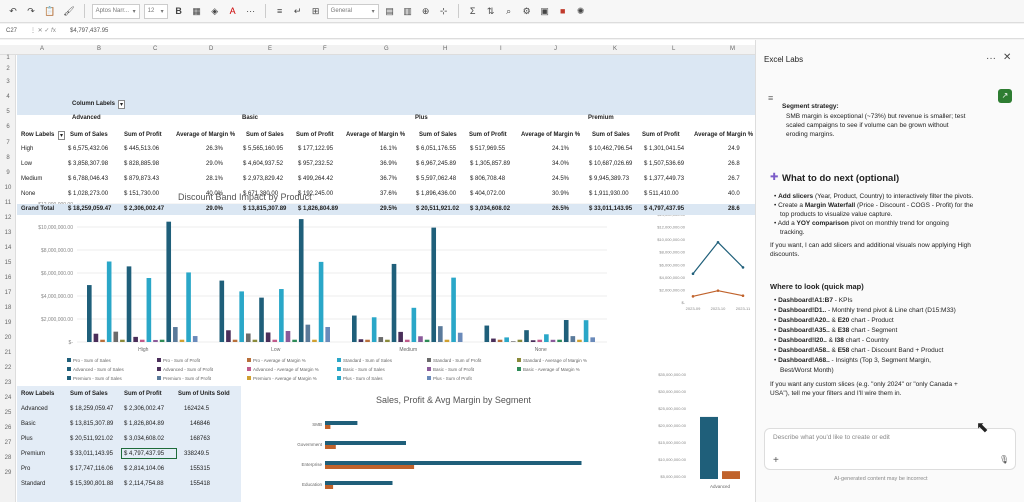 The image size is (1024, 502). What do you see at coordinates (215, 149) in the screenshot?
I see `table-cell: 26.3%` at bounding box center [215, 149].